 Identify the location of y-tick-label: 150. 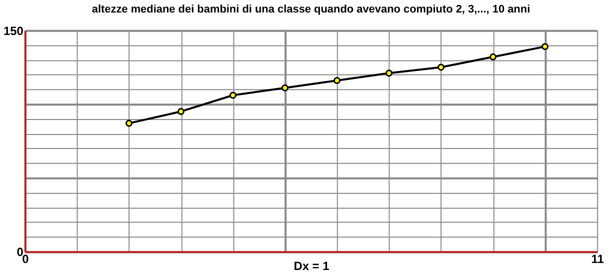
(13, 31).